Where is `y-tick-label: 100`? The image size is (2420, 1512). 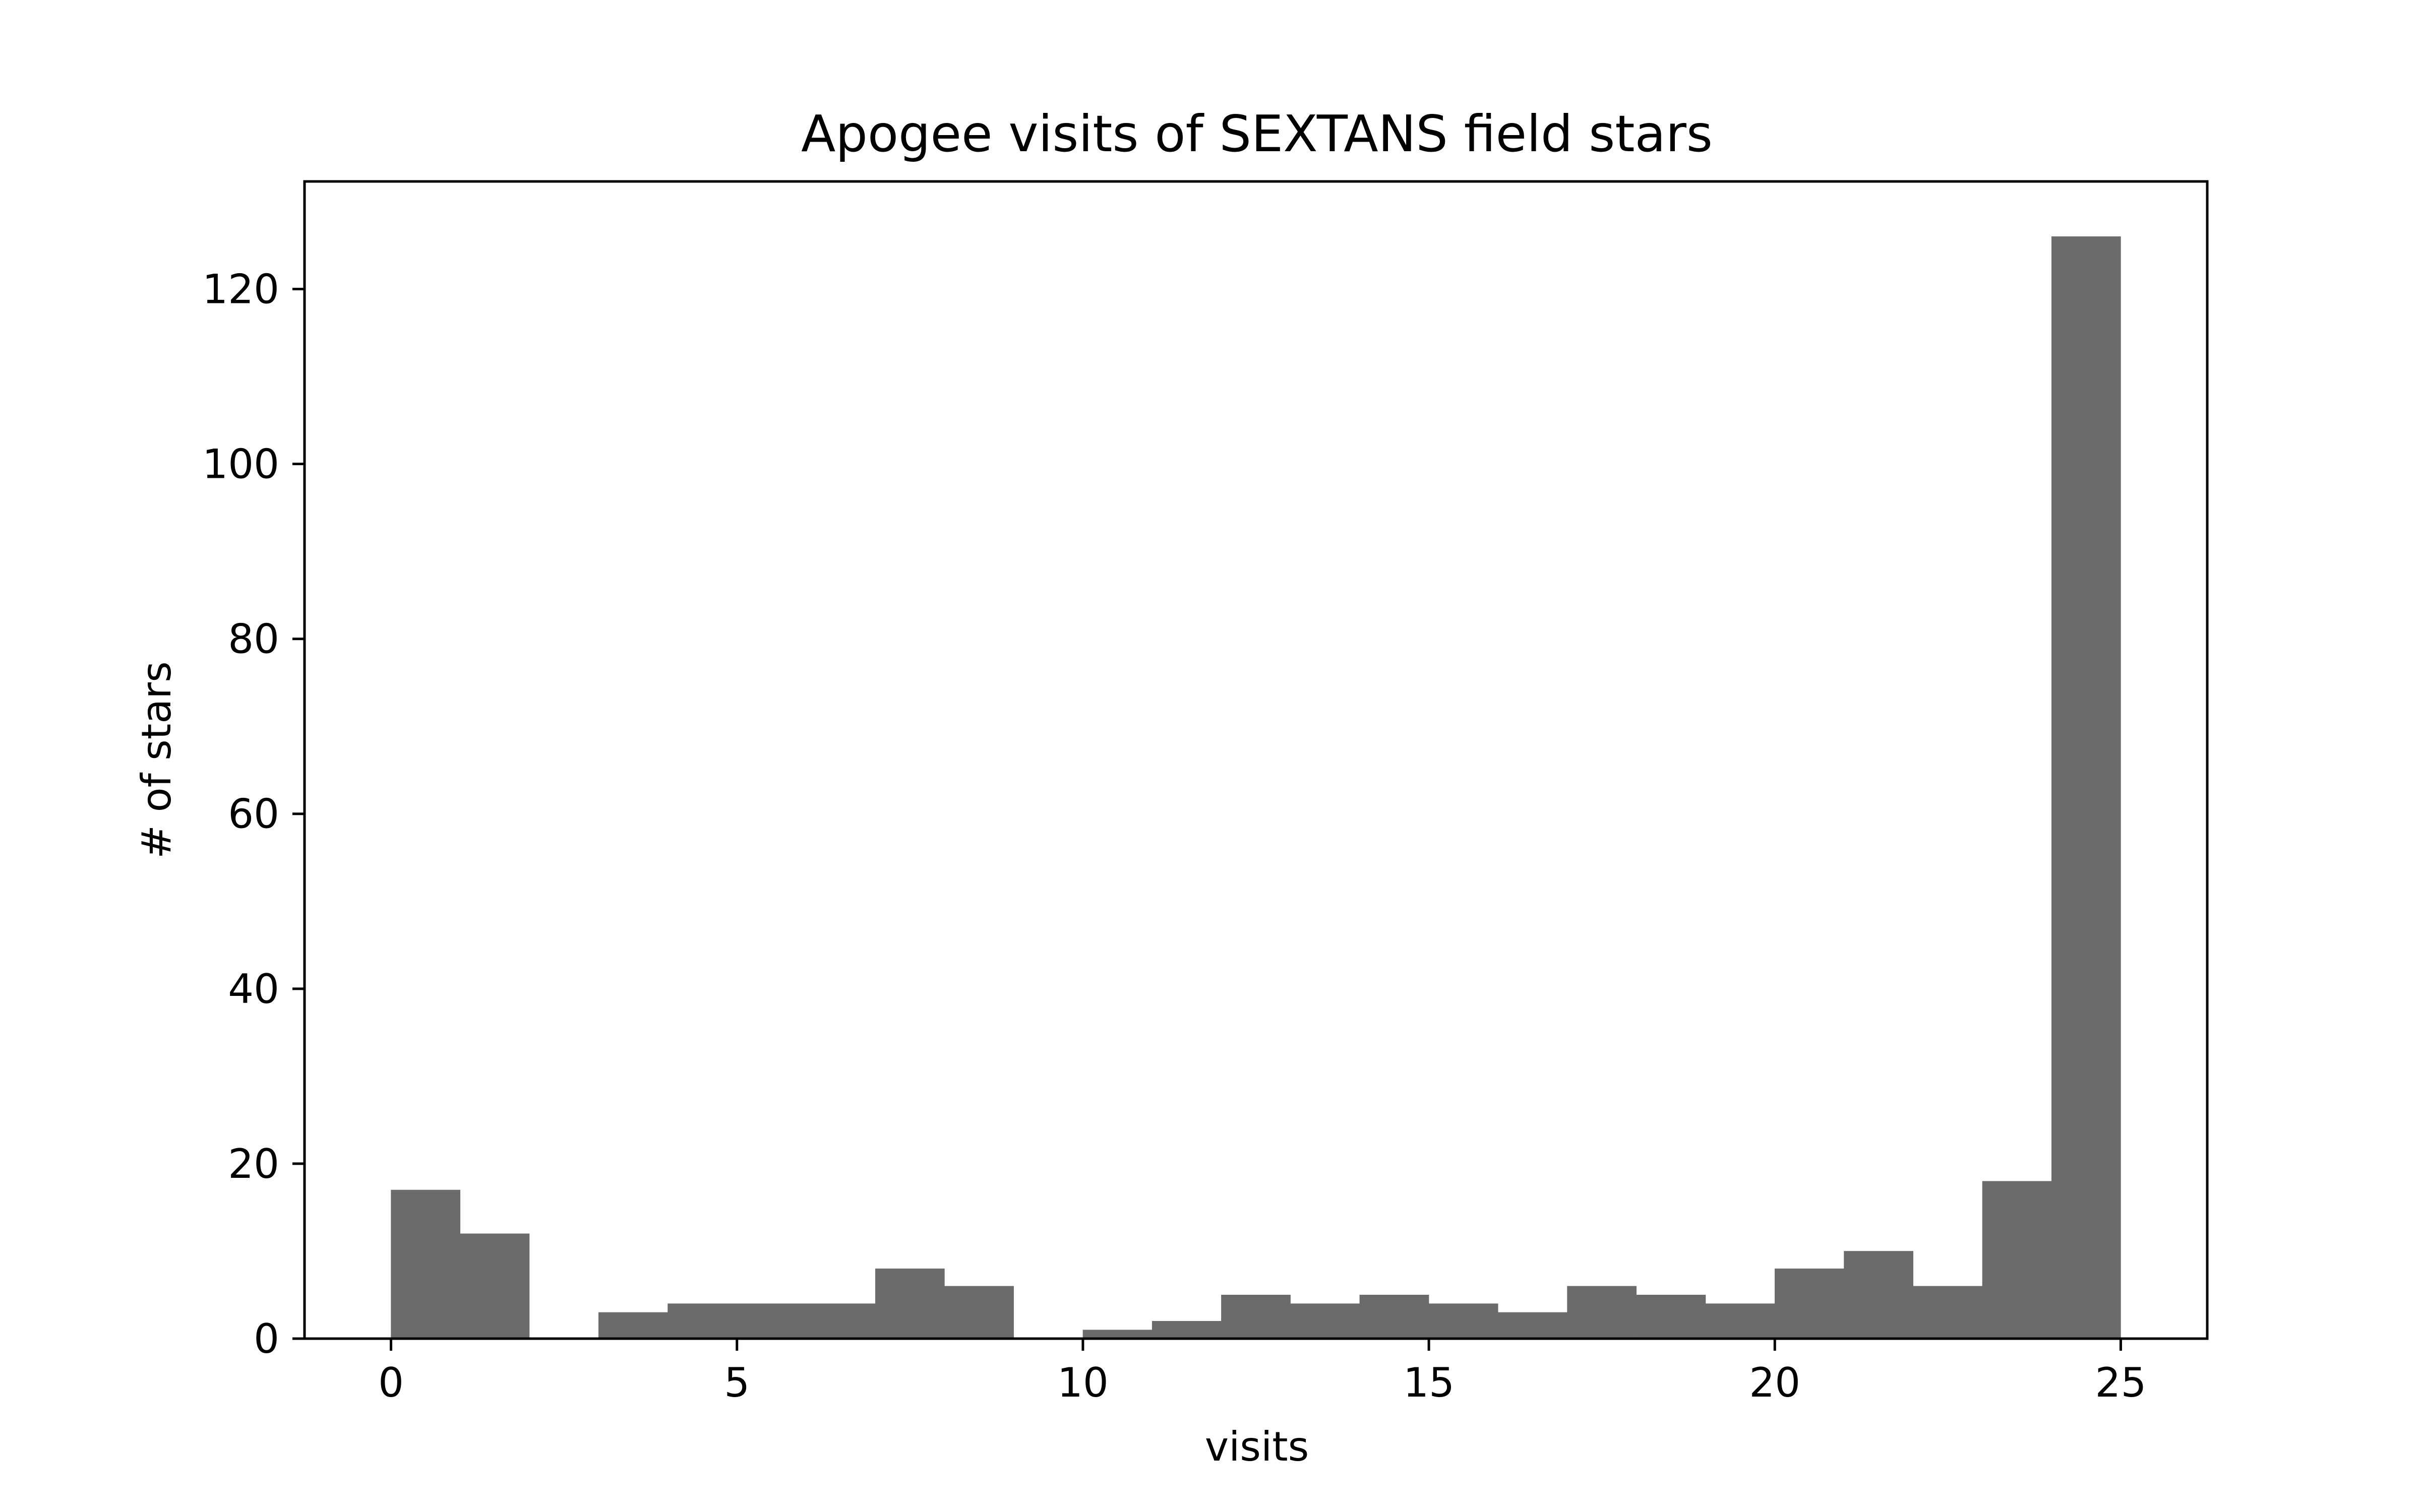
y-tick-label: 100 is located at coordinates (240, 464).